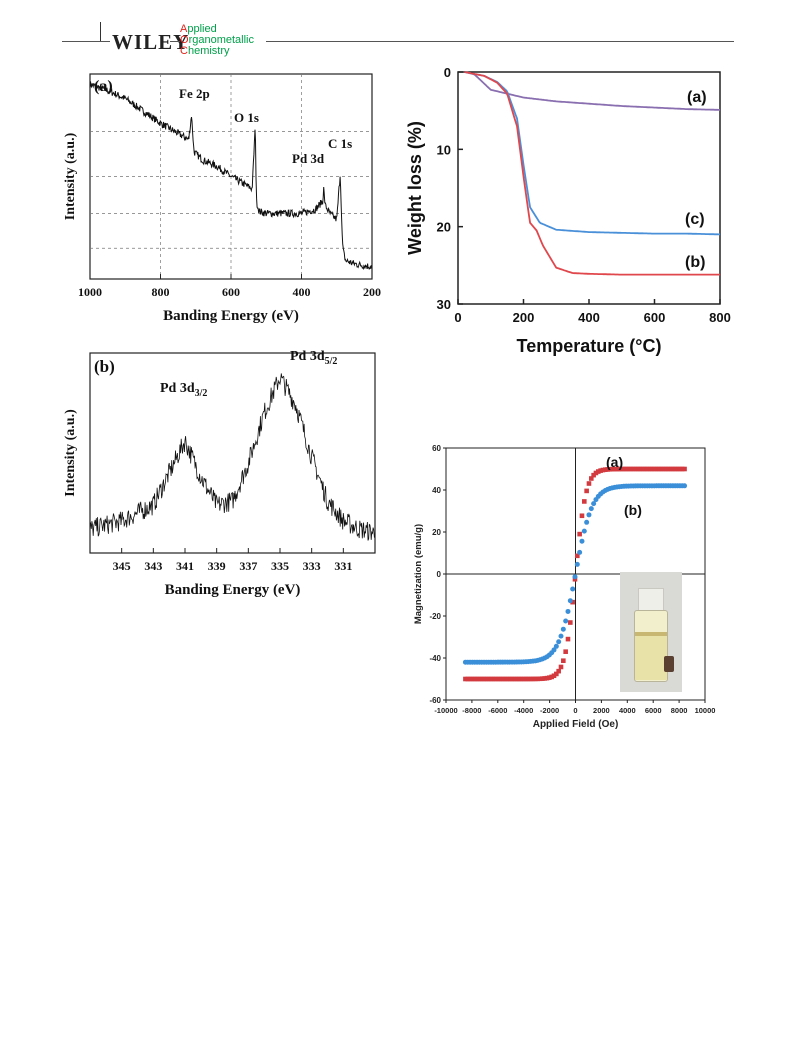 This screenshot has width=793, height=1043. Describe the element at coordinates (302, 292) in the screenshot. I see `x-tick-label: 400` at that location.